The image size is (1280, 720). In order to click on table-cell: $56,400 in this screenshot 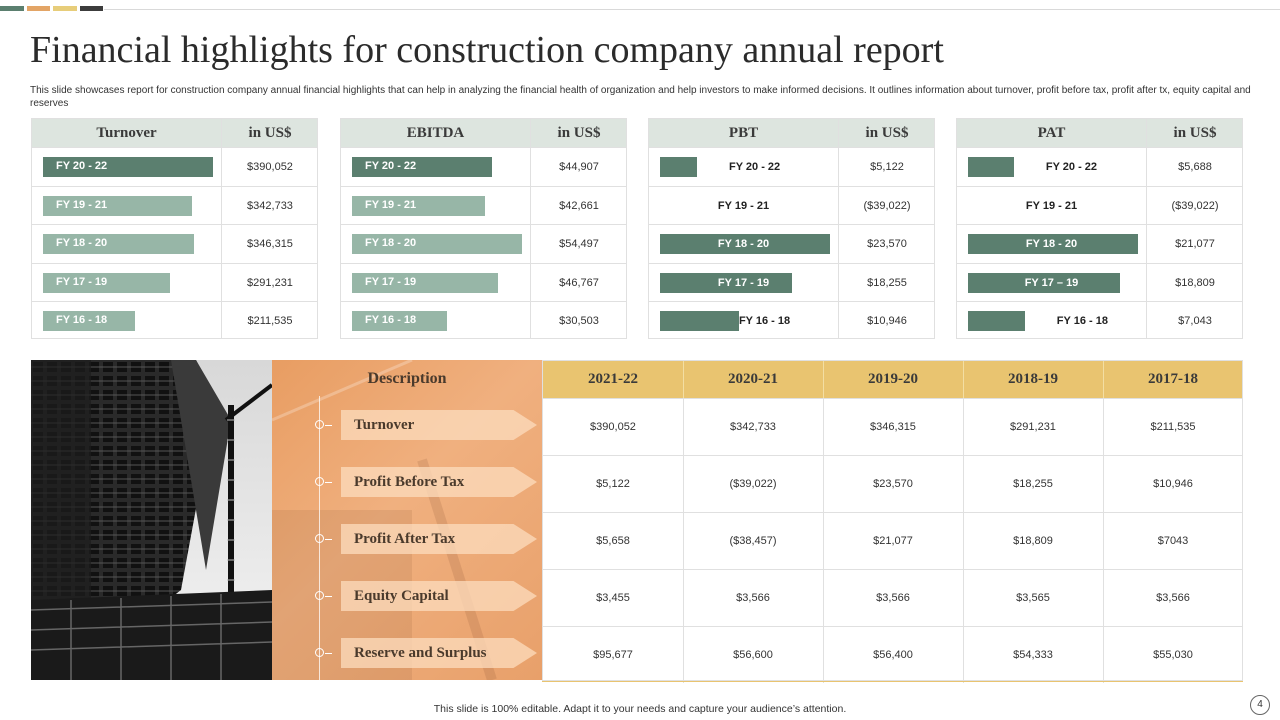, I will do `click(893, 655)`.